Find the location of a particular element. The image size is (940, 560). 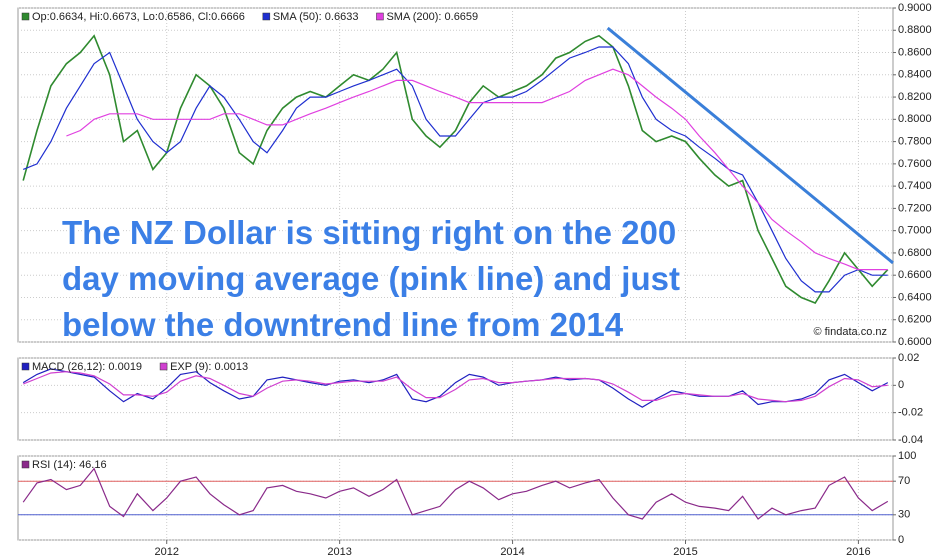

x-tick-label: 2016 is located at coordinates (858, 552).